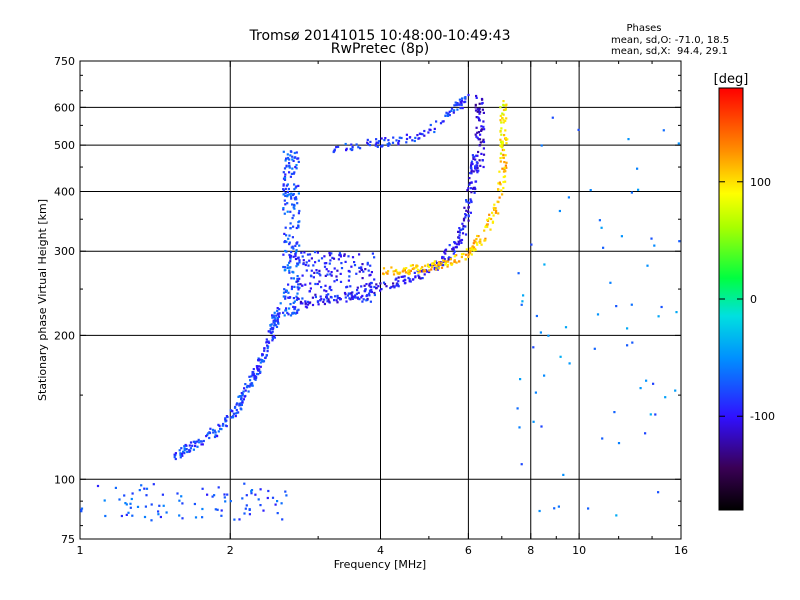 The image size is (800, 600). What do you see at coordinates (731, 79) in the screenshot?
I see `colorbar-label: [deg]` at bounding box center [731, 79].